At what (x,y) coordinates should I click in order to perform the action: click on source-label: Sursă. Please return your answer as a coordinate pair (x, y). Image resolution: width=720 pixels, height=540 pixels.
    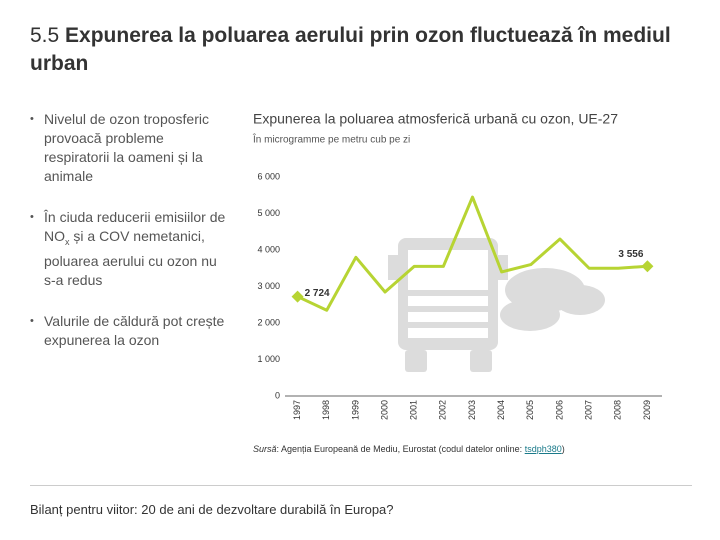
    Looking at the image, I should click on (265, 449).